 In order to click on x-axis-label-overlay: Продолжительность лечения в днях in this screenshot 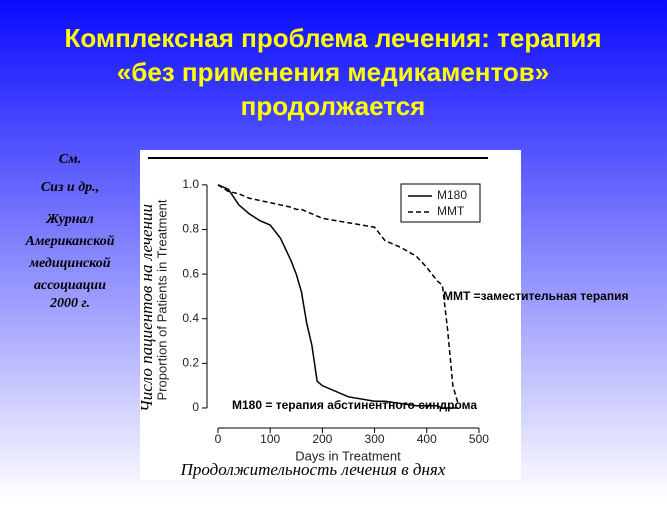, I will do `click(313, 469)`.